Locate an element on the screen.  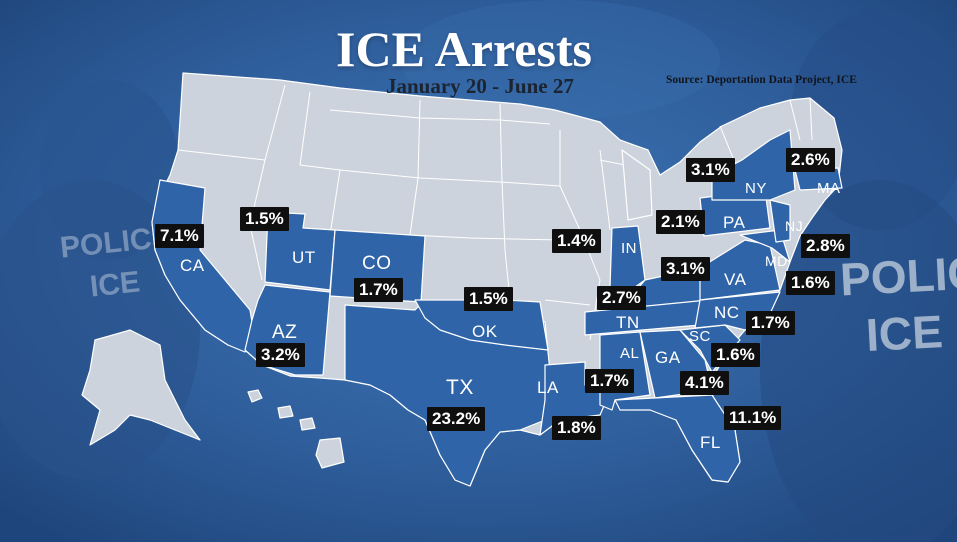
share-label-tn: 2.7% is located at coordinates (621, 298).